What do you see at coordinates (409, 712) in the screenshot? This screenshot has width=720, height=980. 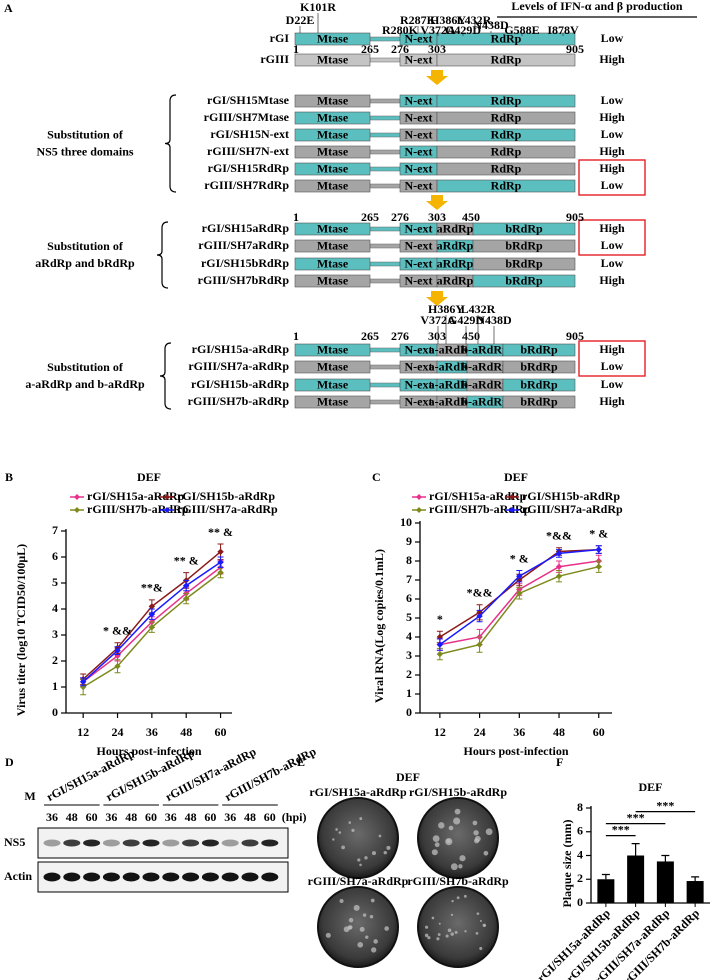 I see `y-tick-label: 0` at bounding box center [409, 712].